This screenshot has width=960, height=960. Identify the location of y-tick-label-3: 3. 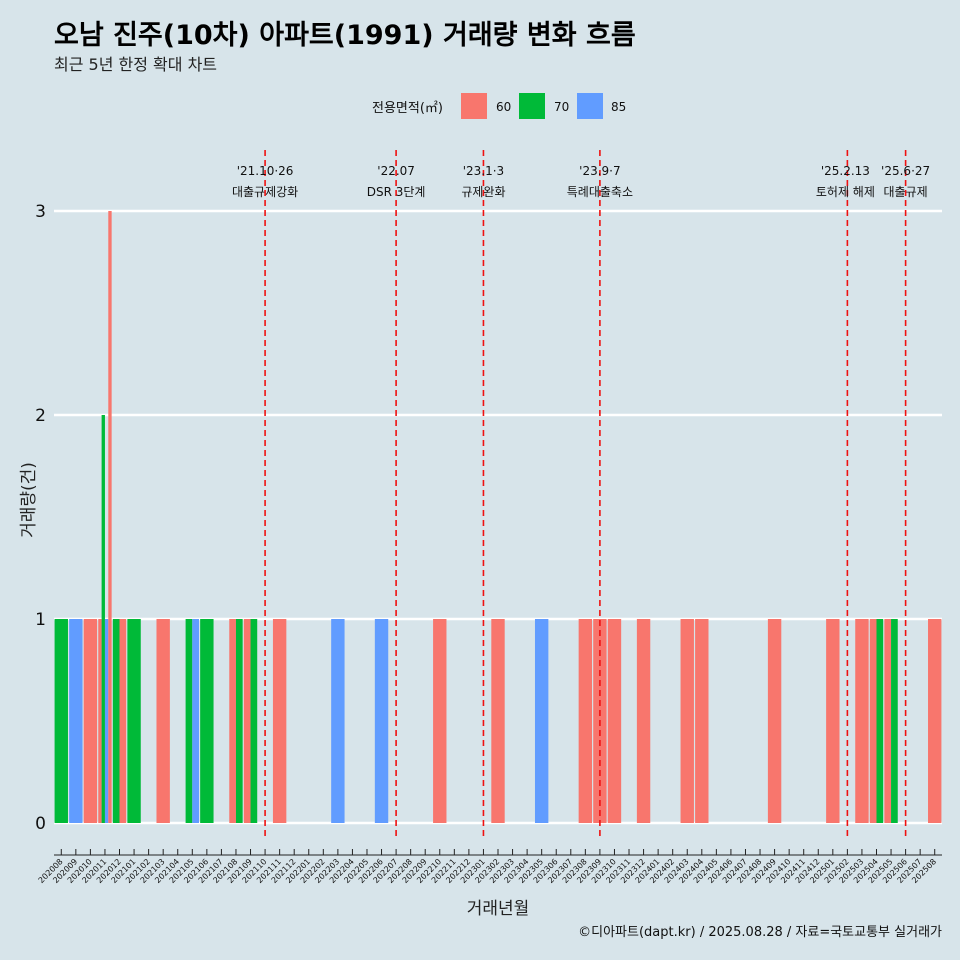
(40, 212).